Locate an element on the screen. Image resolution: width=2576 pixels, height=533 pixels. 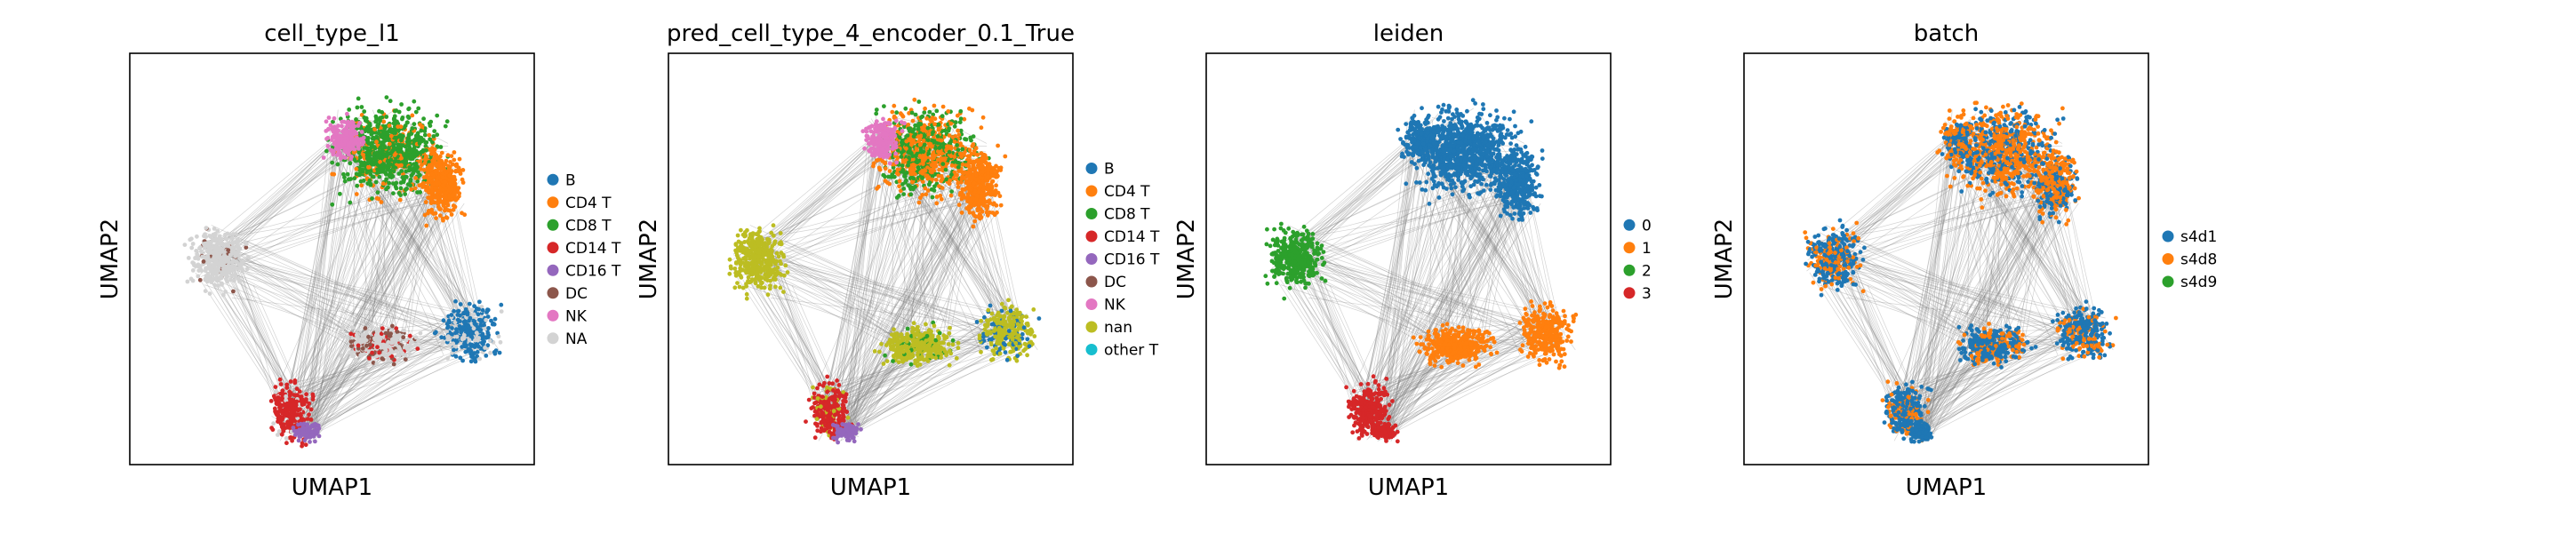
axes-frame is located at coordinates (332, 258).